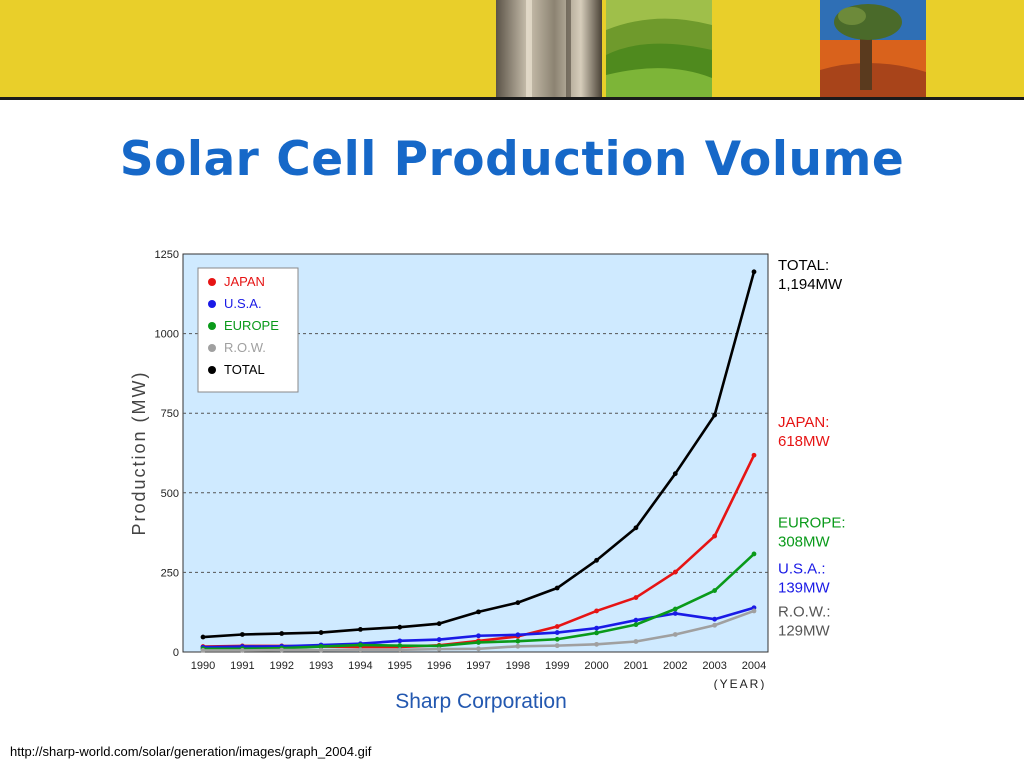 This screenshot has height=768, width=1024. What do you see at coordinates (812, 522) in the screenshot?
I see `end-label-name: EUROPE:` at bounding box center [812, 522].